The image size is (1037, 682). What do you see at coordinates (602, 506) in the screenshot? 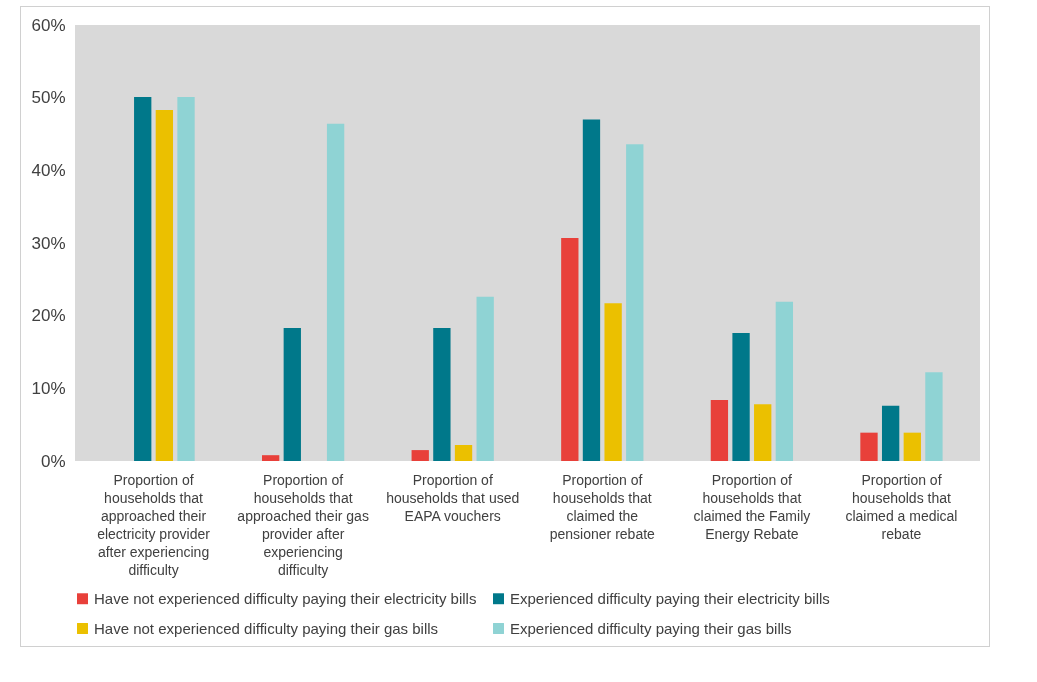
I see `x-tick-label: Proportion of households that claimed the pensioner rebate` at bounding box center [602, 506].